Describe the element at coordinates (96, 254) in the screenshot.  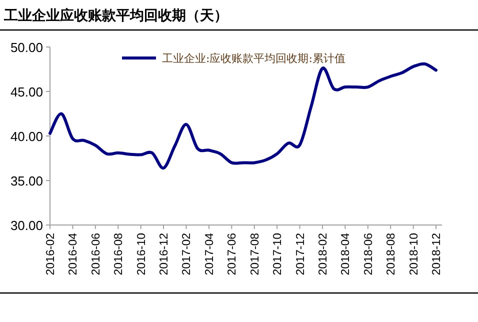
I see `x-tick-label: 2016-06` at that location.